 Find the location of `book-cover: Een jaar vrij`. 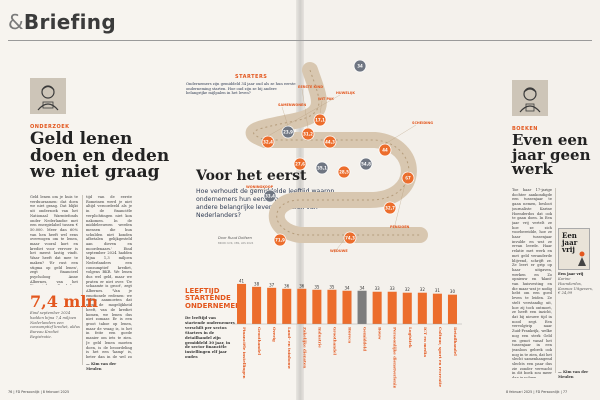

book-cover: Een jaar vrij is located at coordinates (574, 249).